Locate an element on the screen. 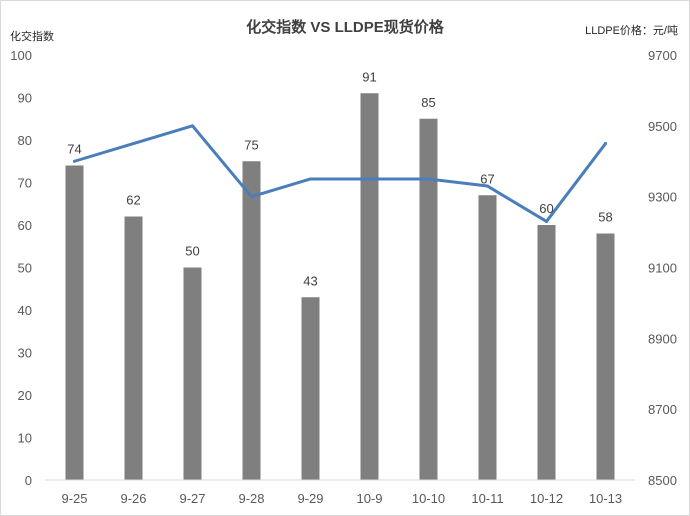 The height and width of the screenshot is (516, 690). y-tick-label: 50 is located at coordinates (25, 268).